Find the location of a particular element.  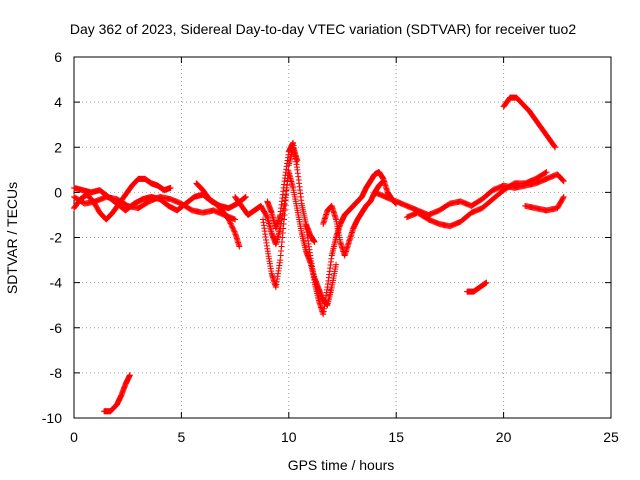

y-tick-label: -4 is located at coordinates (56, 283).